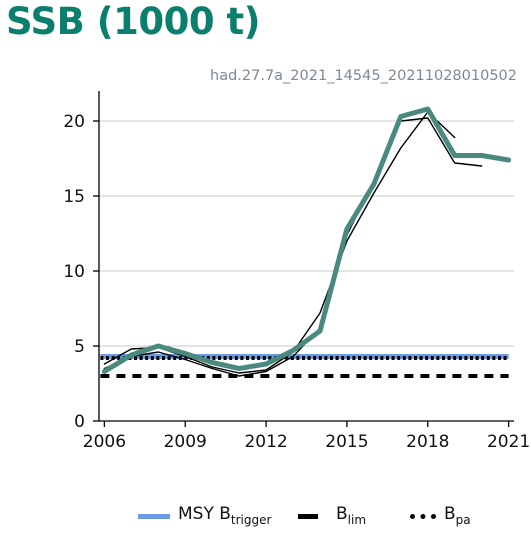 Image resolution: width=531 pixels, height=537 pixels. I want to click on legend-label-blim: Blim, so click(351, 515).